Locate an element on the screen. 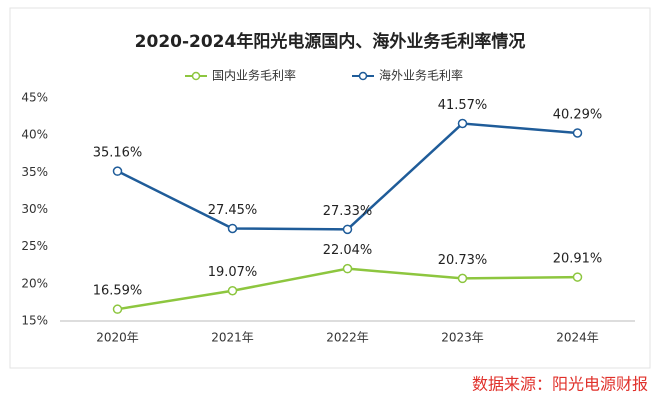 Image resolution: width=660 pixels, height=407 pixels. data-label: 35.16% is located at coordinates (118, 153).